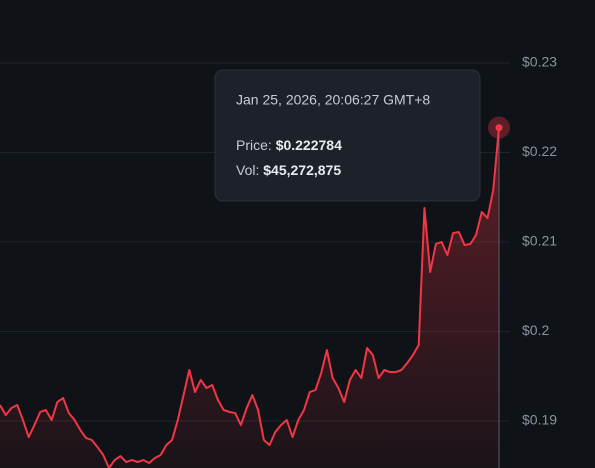  Describe the element at coordinates (333, 100) in the screenshot. I see `tooltip-date: Jan 25, 2026, 20:06:27 GMT+8` at that location.